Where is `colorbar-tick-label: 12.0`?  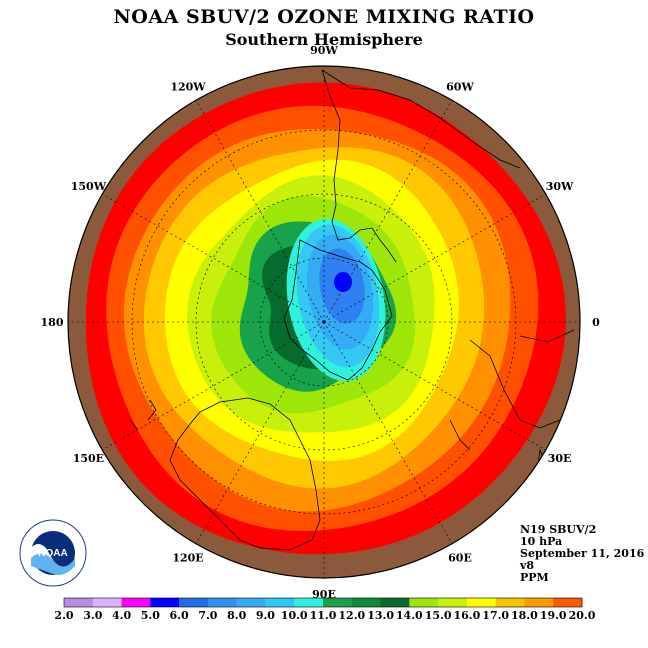
colorbar-tick-label: 12.0 is located at coordinates (351, 615).